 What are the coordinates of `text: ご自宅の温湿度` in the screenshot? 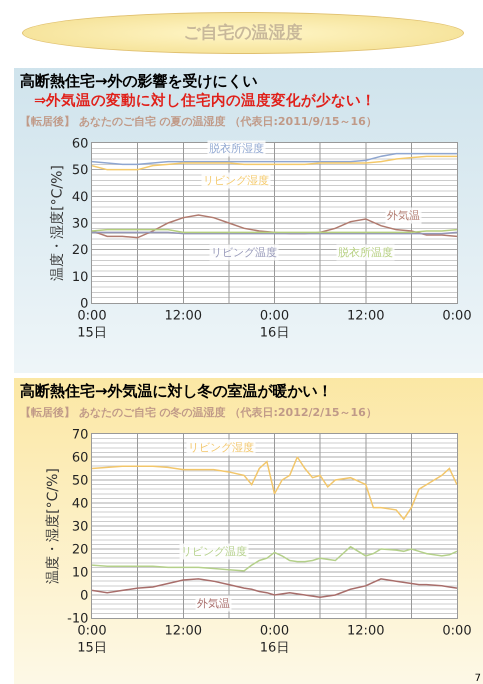 It's located at (243, 33).